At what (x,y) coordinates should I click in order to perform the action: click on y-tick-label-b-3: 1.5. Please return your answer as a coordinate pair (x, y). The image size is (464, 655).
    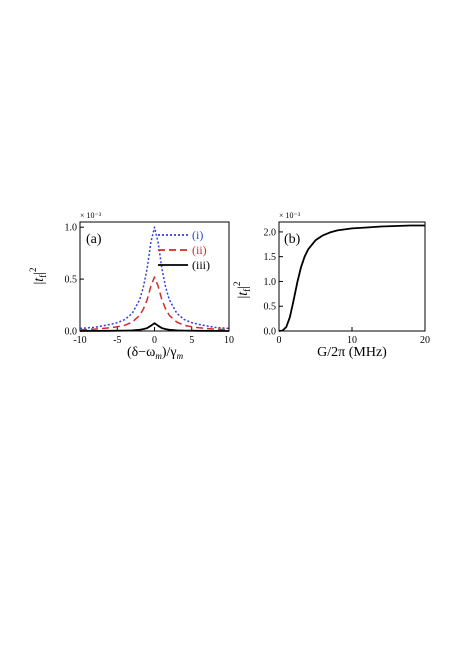
    Looking at the image, I should click on (270, 257).